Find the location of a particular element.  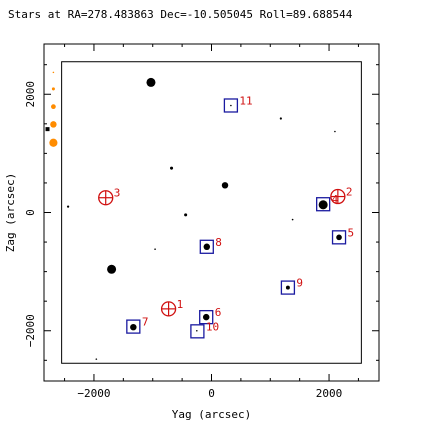

y-tick-label: −2000 is located at coordinates (30, 330).